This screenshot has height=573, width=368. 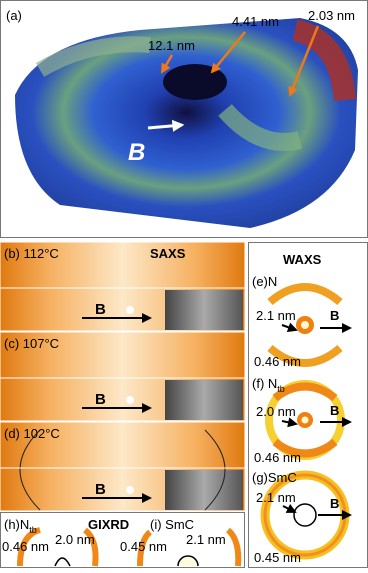 What do you see at coordinates (302, 259) in the screenshot?
I see `title: WAXS` at bounding box center [302, 259].